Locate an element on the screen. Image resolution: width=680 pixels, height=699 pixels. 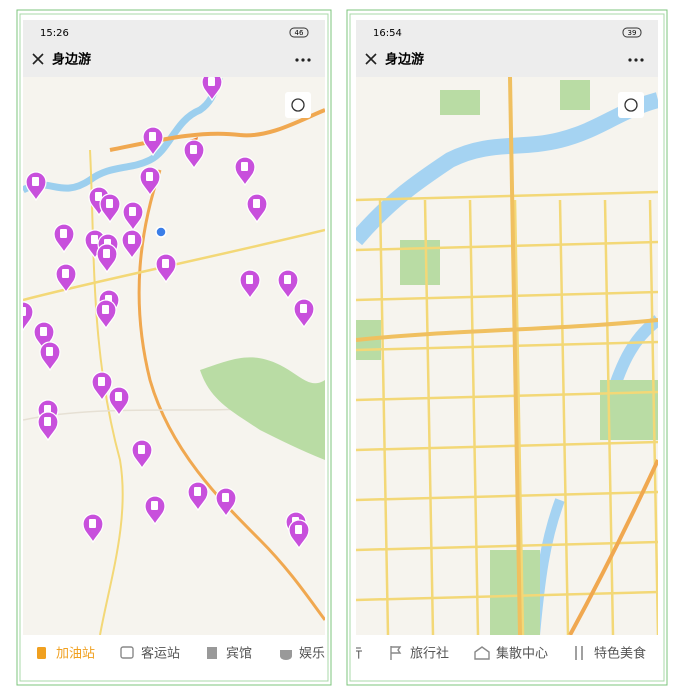
tab: 亓 is located at coordinates (356, 654).